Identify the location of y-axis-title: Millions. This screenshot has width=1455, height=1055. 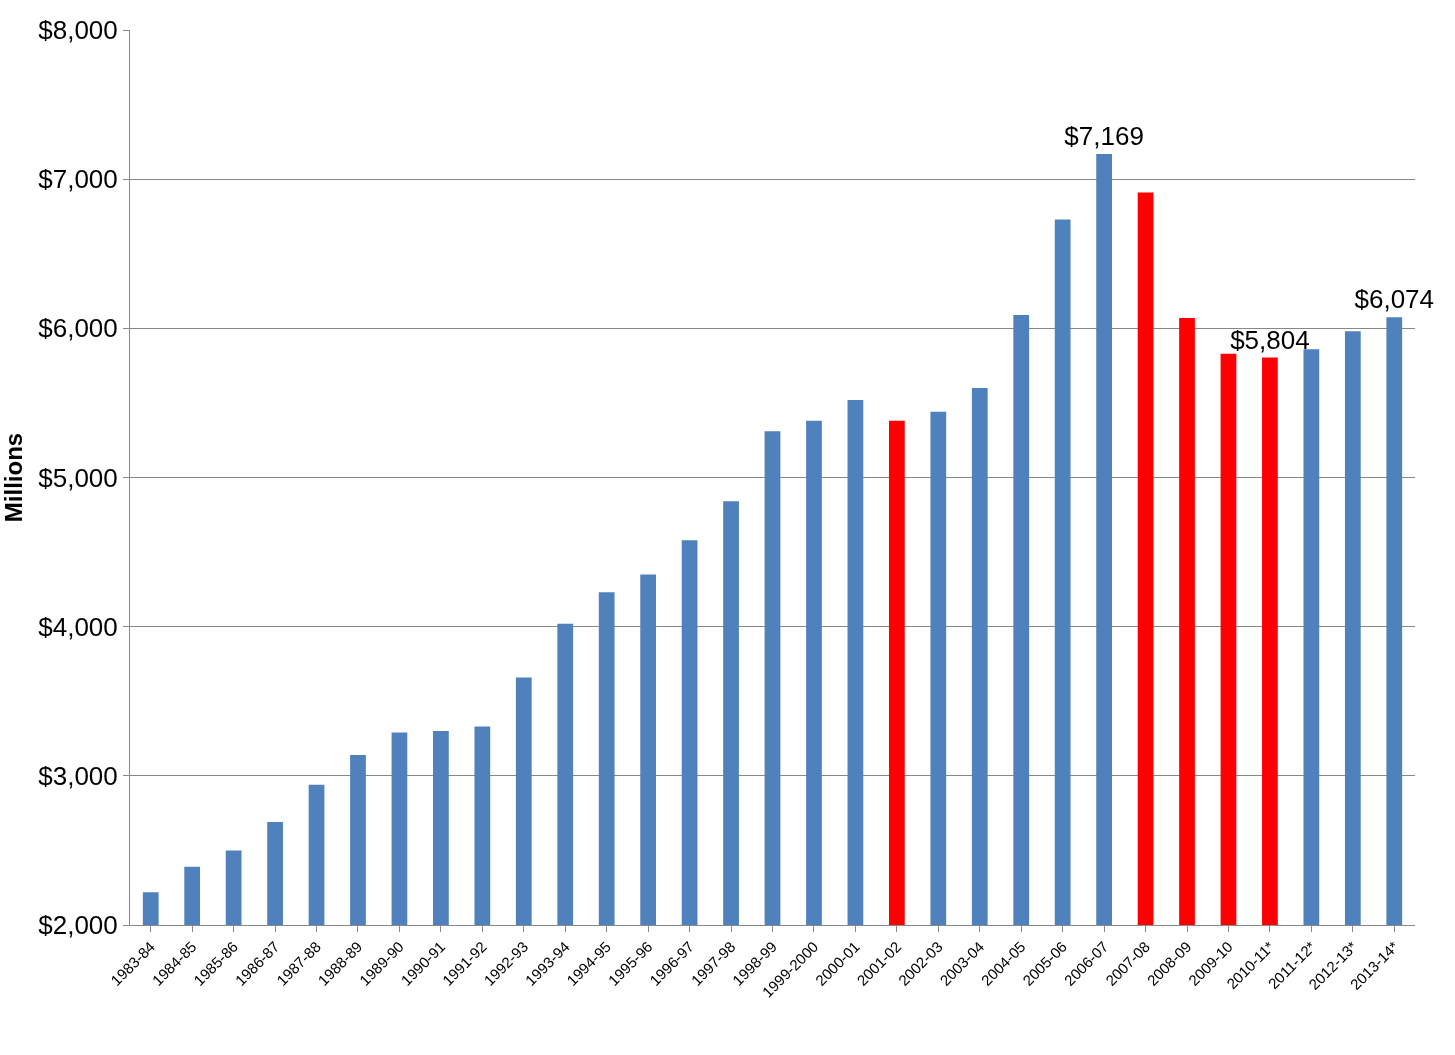
(13, 477).